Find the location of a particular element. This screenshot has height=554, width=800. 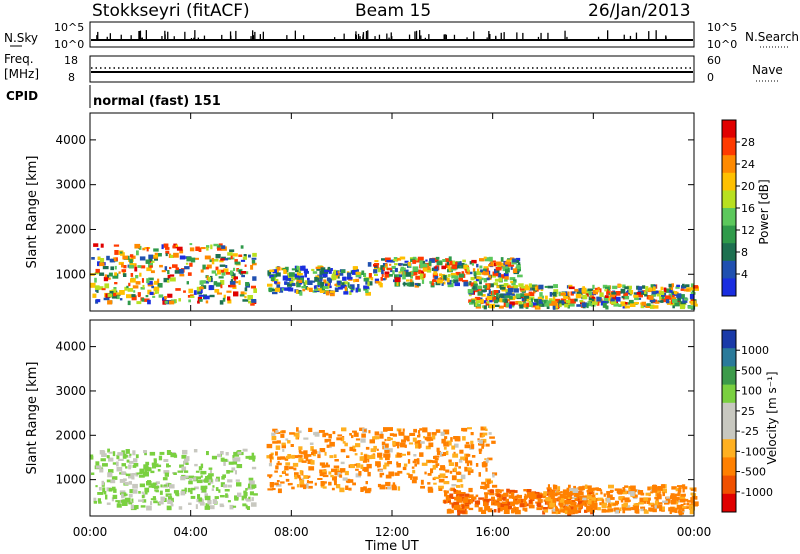

beam-title: Beam 15 is located at coordinates (393, 11).